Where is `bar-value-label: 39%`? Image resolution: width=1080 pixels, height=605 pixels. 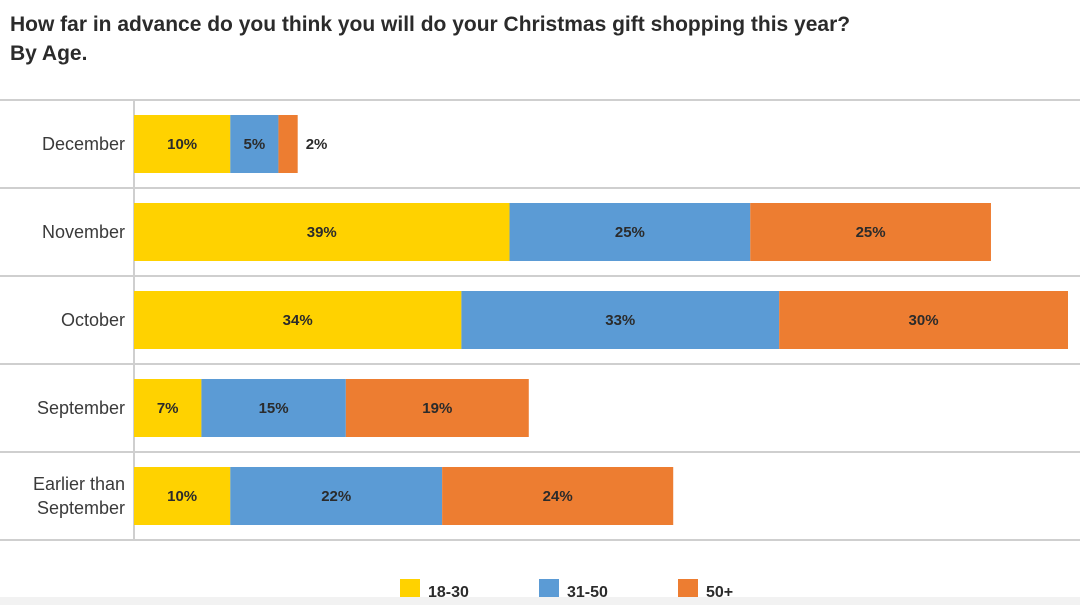 bar-value-label: 39% is located at coordinates (322, 232).